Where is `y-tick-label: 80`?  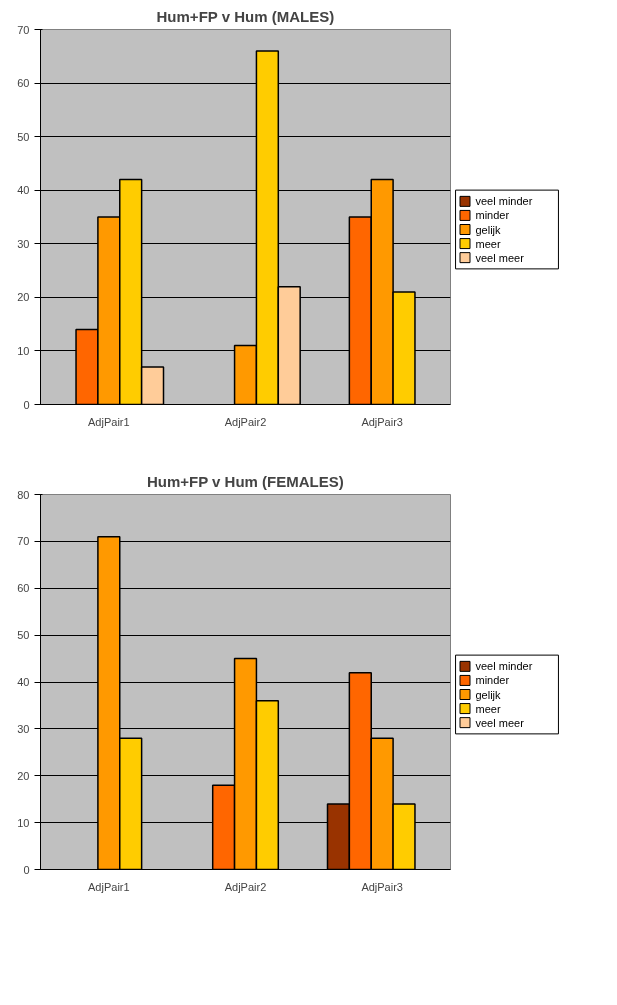 y-tick-label: 80 is located at coordinates (23, 494).